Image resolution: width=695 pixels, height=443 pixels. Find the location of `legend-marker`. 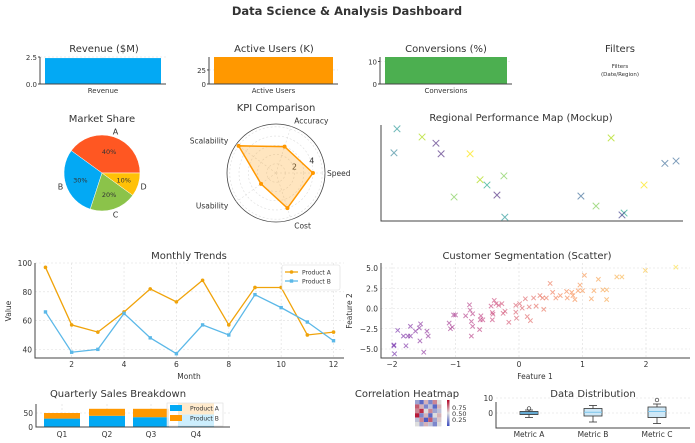

legend-marker is located at coordinates (291, 281).